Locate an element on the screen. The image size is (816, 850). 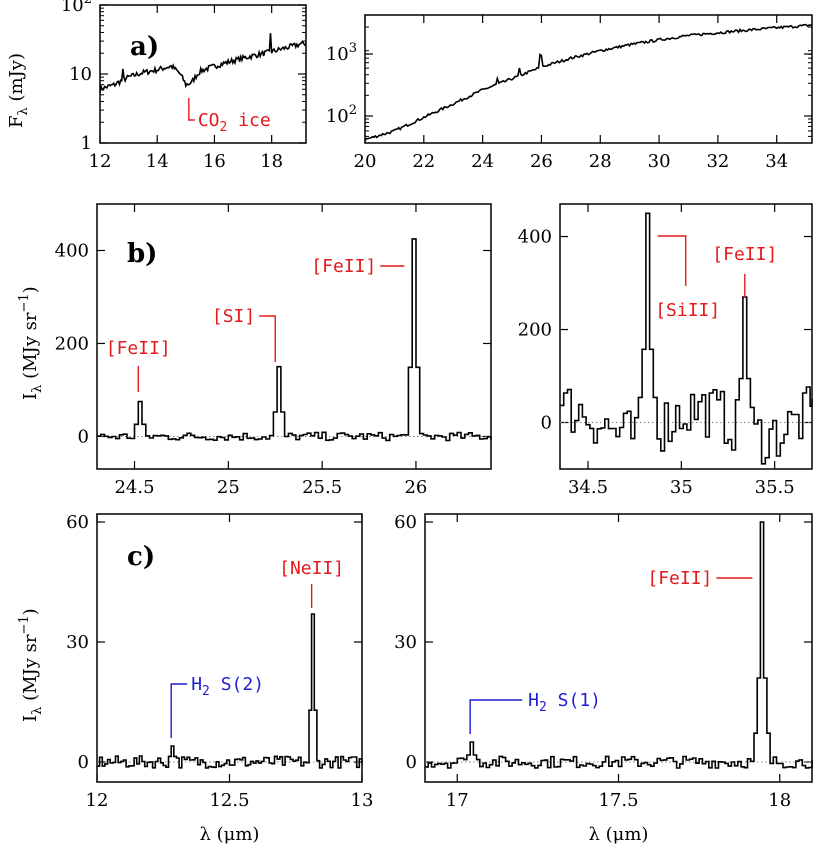
panel-label: b) is located at coordinates (142, 254).